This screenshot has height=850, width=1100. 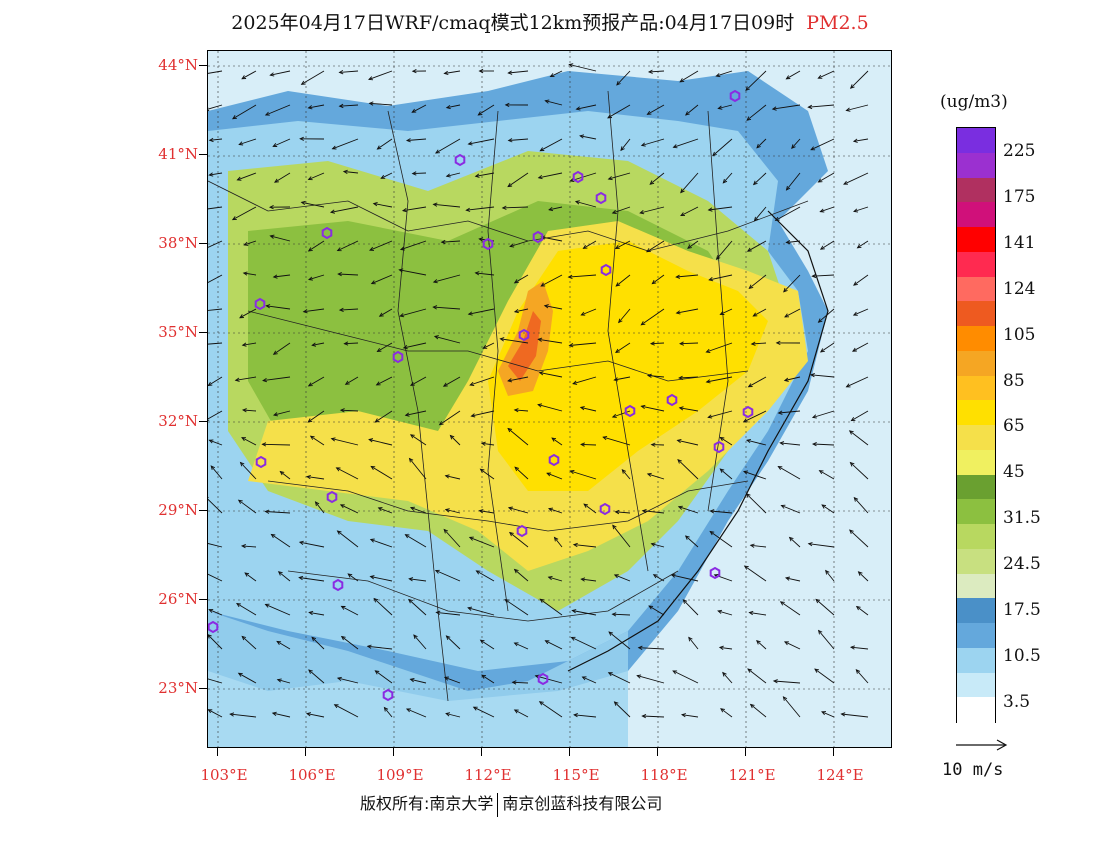 What do you see at coordinates (312, 775) in the screenshot?
I see `lon-label: 106°E` at bounding box center [312, 775].